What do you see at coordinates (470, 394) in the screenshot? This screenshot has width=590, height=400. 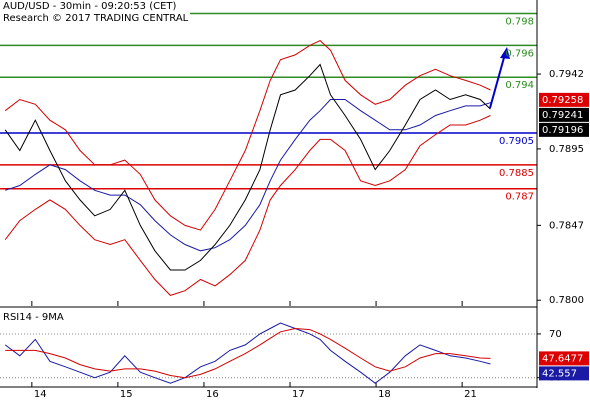 I see `x-tick-label: 21` at bounding box center [470, 394].